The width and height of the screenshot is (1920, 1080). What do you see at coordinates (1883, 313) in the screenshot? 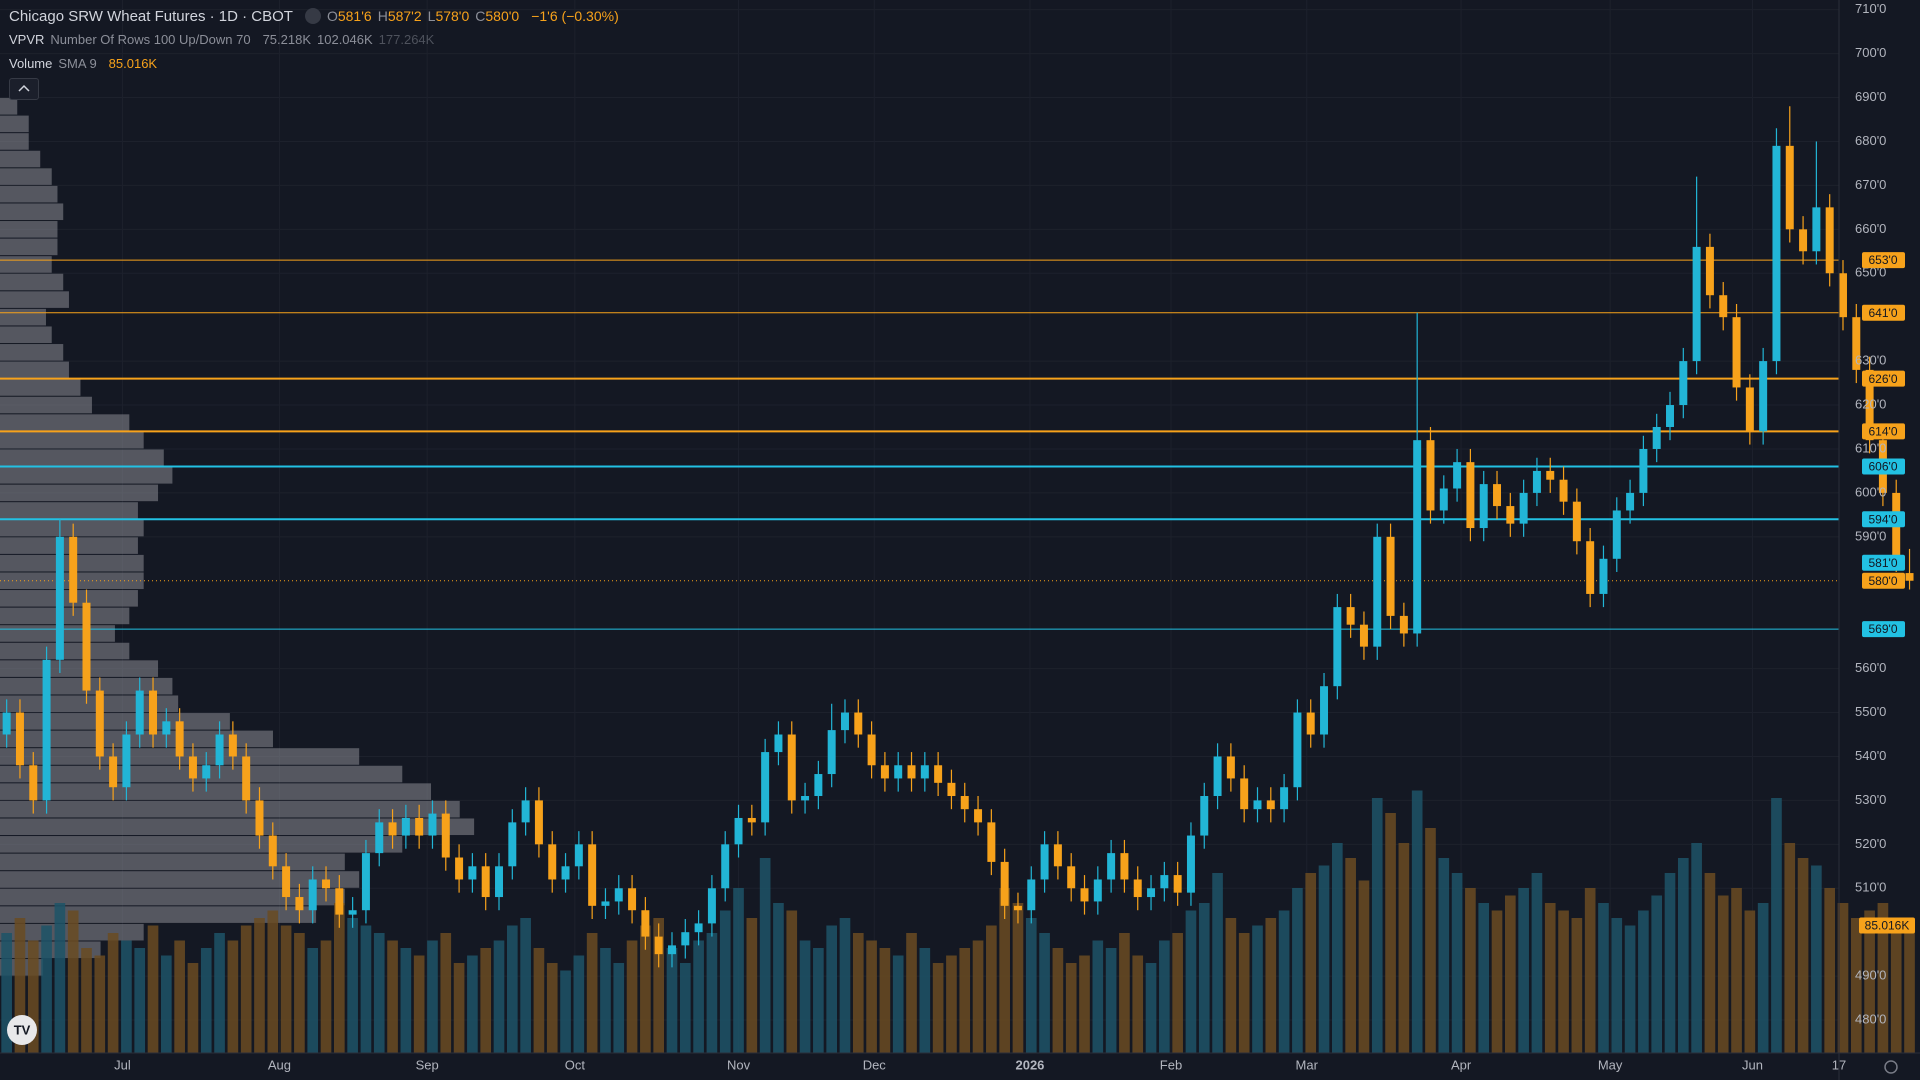
I see `level-label: 641'0` at bounding box center [1883, 313].